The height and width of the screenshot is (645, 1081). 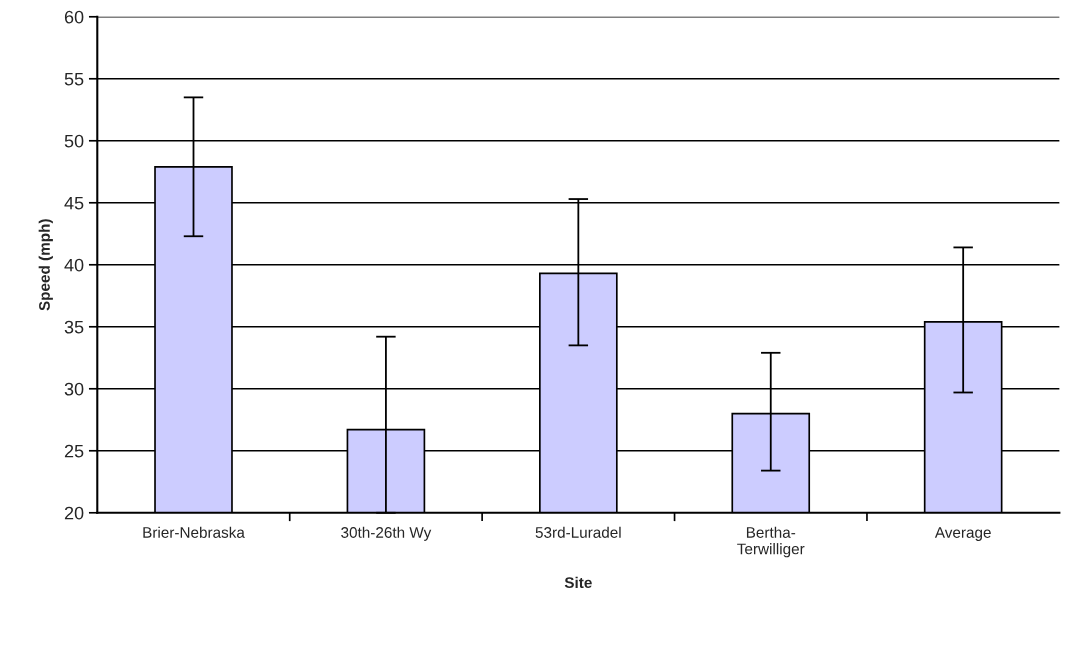 I want to click on y-tick-label: 60, so click(x=74, y=17).